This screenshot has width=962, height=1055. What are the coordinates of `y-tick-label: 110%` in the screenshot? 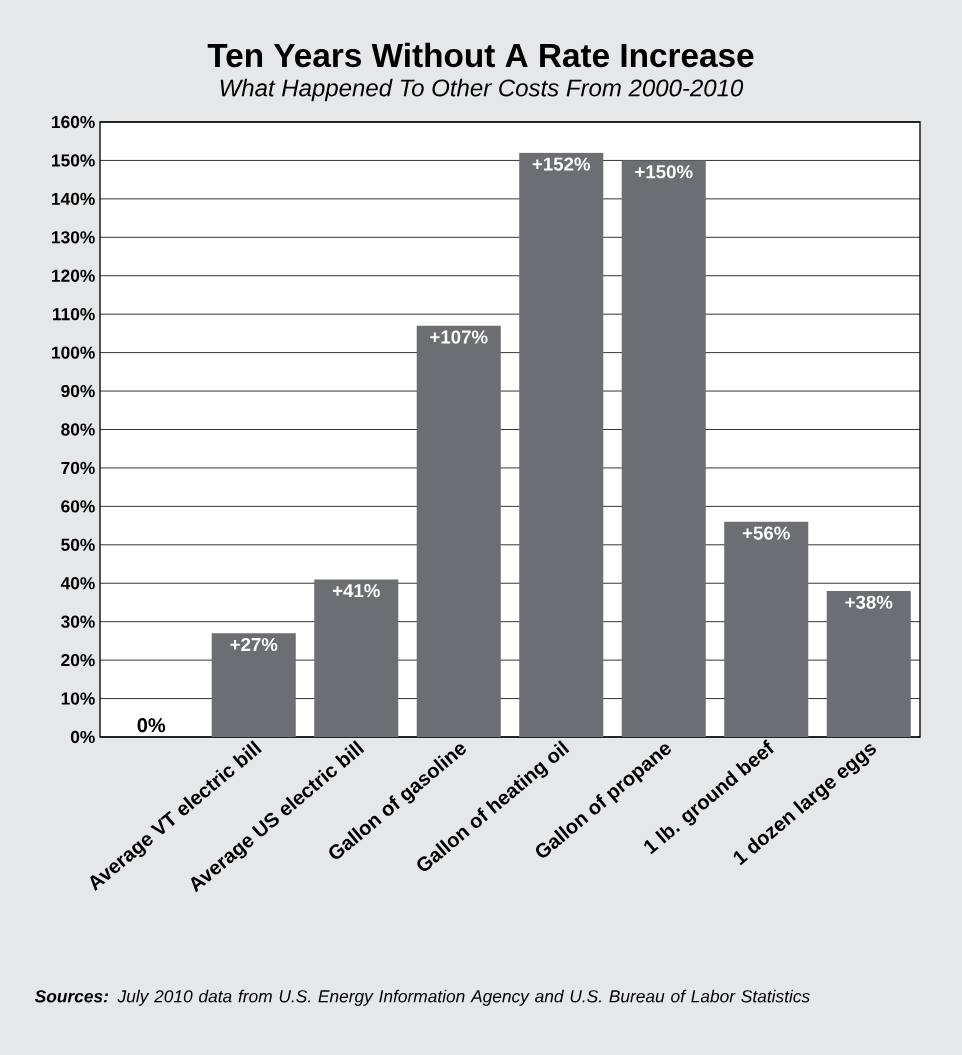 It's located at (74, 314).